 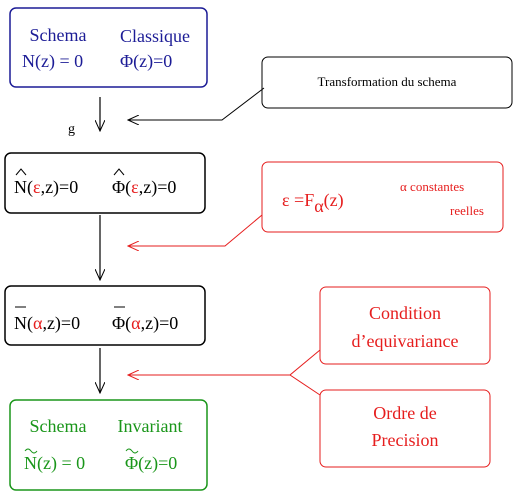 What do you see at coordinates (155, 36) in the screenshot?
I see `title-word: Classique` at bounding box center [155, 36].